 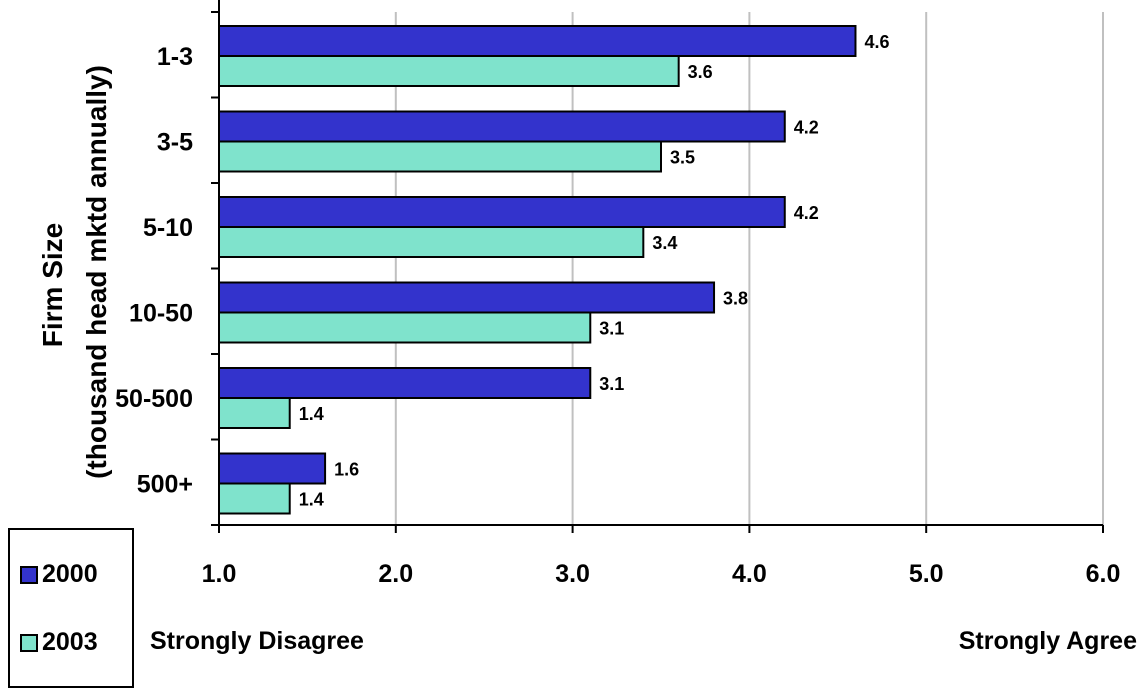 I want to click on category-label: 1-3, so click(x=175, y=57).